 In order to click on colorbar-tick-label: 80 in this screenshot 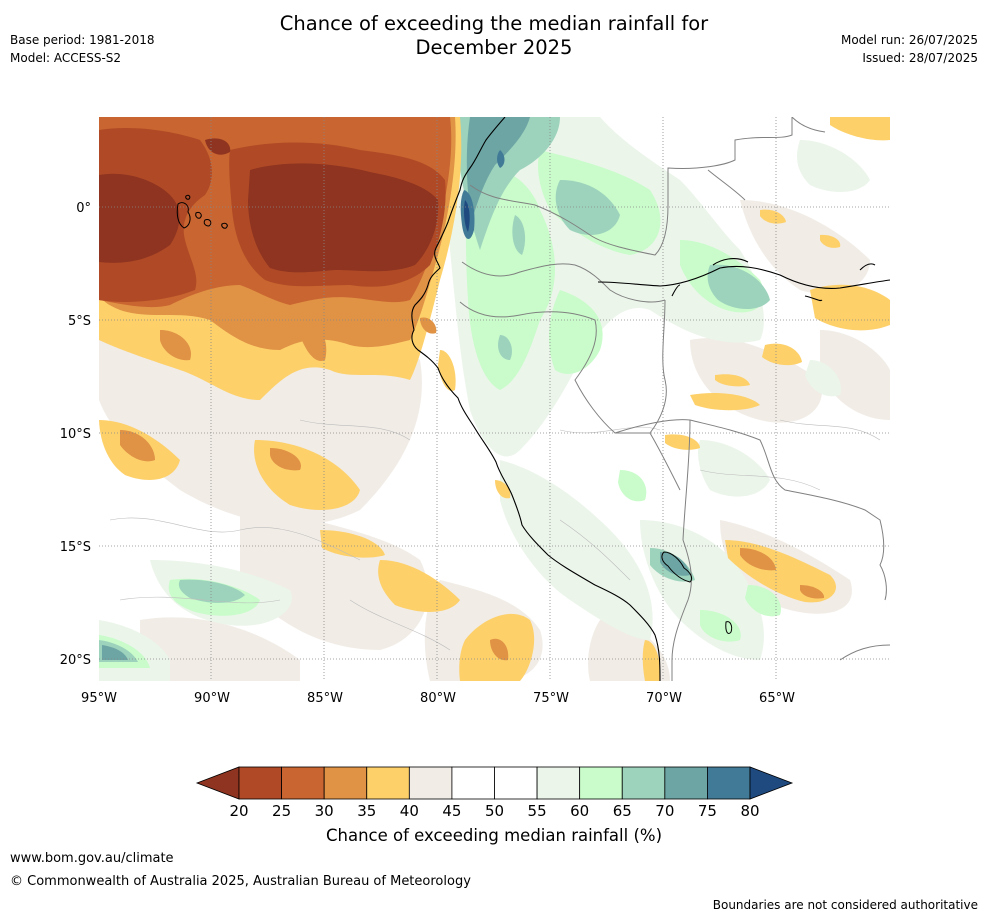, I will do `click(749, 811)`.